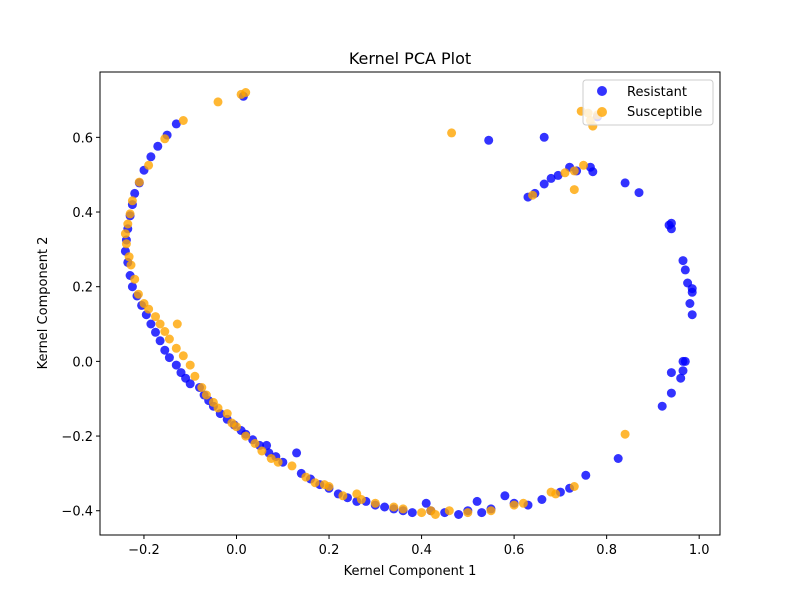 The height and width of the screenshot is (600, 800). What do you see at coordinates (657, 92) in the screenshot?
I see `legend-label-resistant: Resistant` at bounding box center [657, 92].